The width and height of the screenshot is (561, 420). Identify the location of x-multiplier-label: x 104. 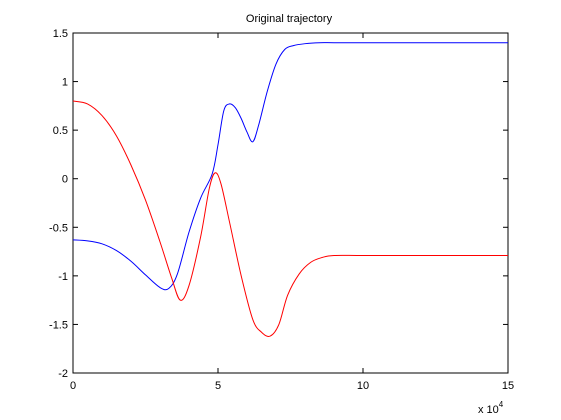
(491, 408).